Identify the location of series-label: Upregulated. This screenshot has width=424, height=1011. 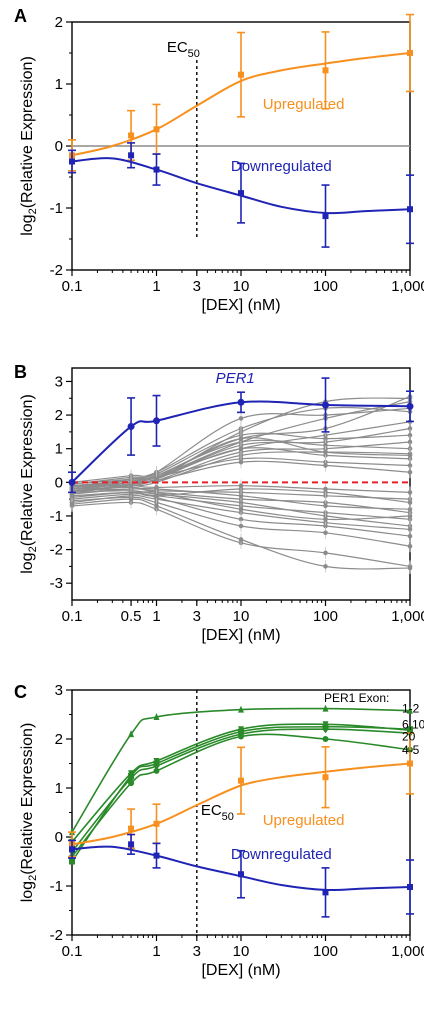
(304, 820).